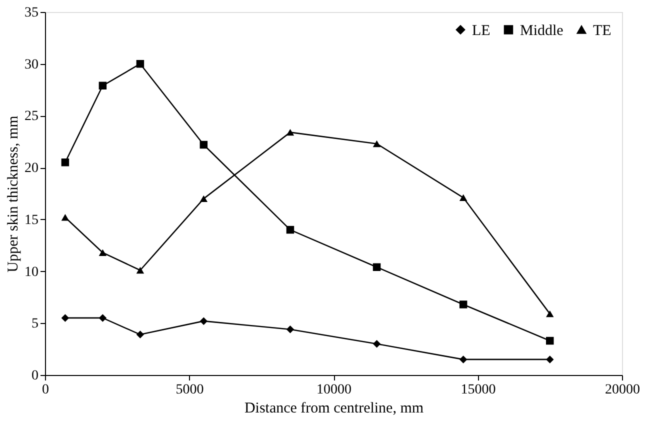 This screenshot has height=429, width=657. I want to click on y-tick-label: 20, so click(31, 168).